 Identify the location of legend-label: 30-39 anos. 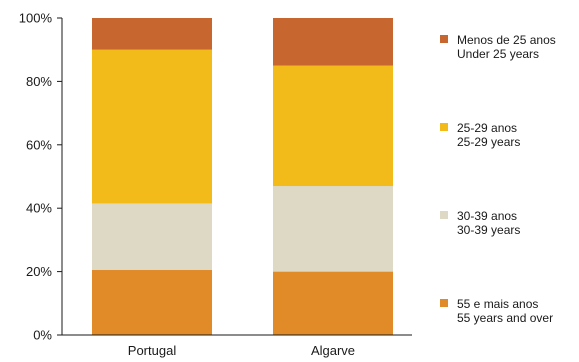
(487, 216).